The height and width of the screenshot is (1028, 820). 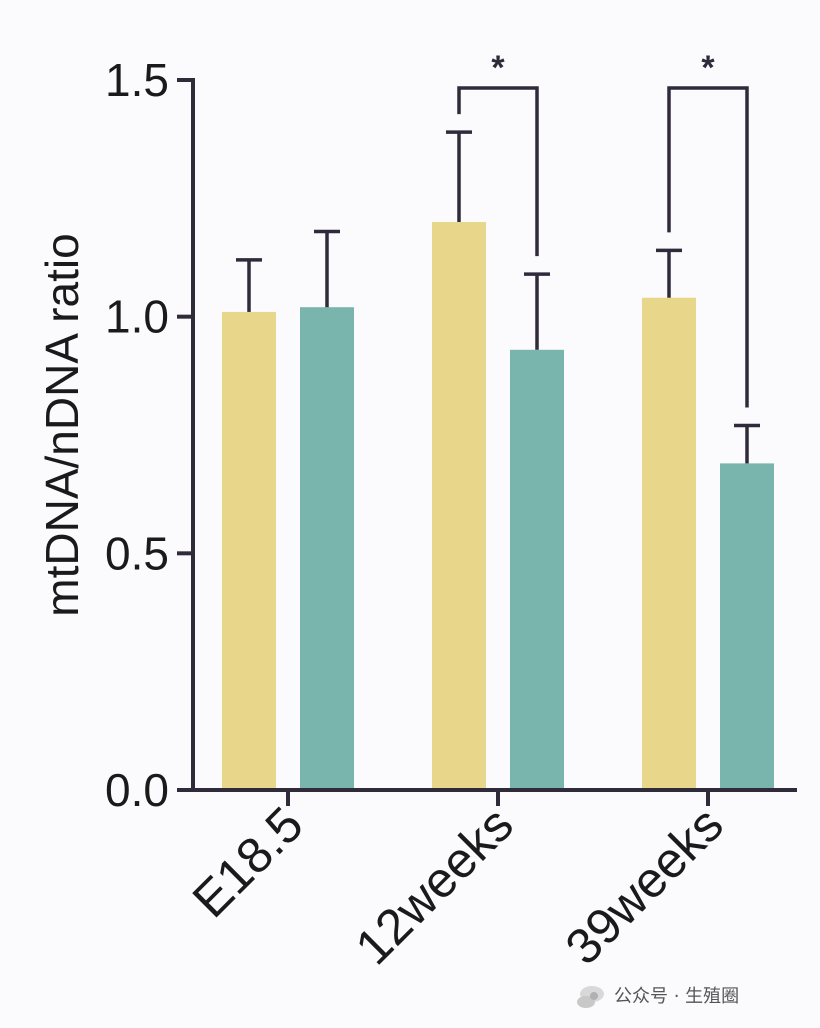 I want to click on bar-s1-12weeks, so click(x=537, y=569).